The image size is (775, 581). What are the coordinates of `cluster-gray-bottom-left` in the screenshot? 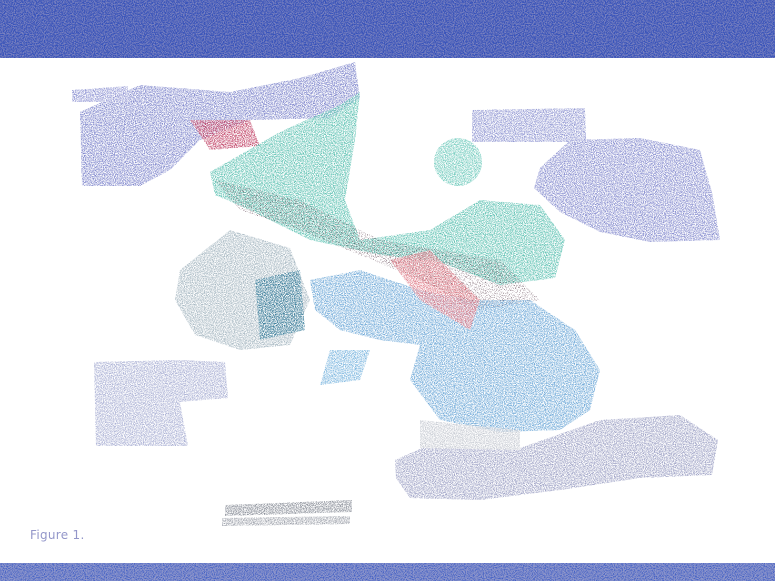 It's located at (161, 403).